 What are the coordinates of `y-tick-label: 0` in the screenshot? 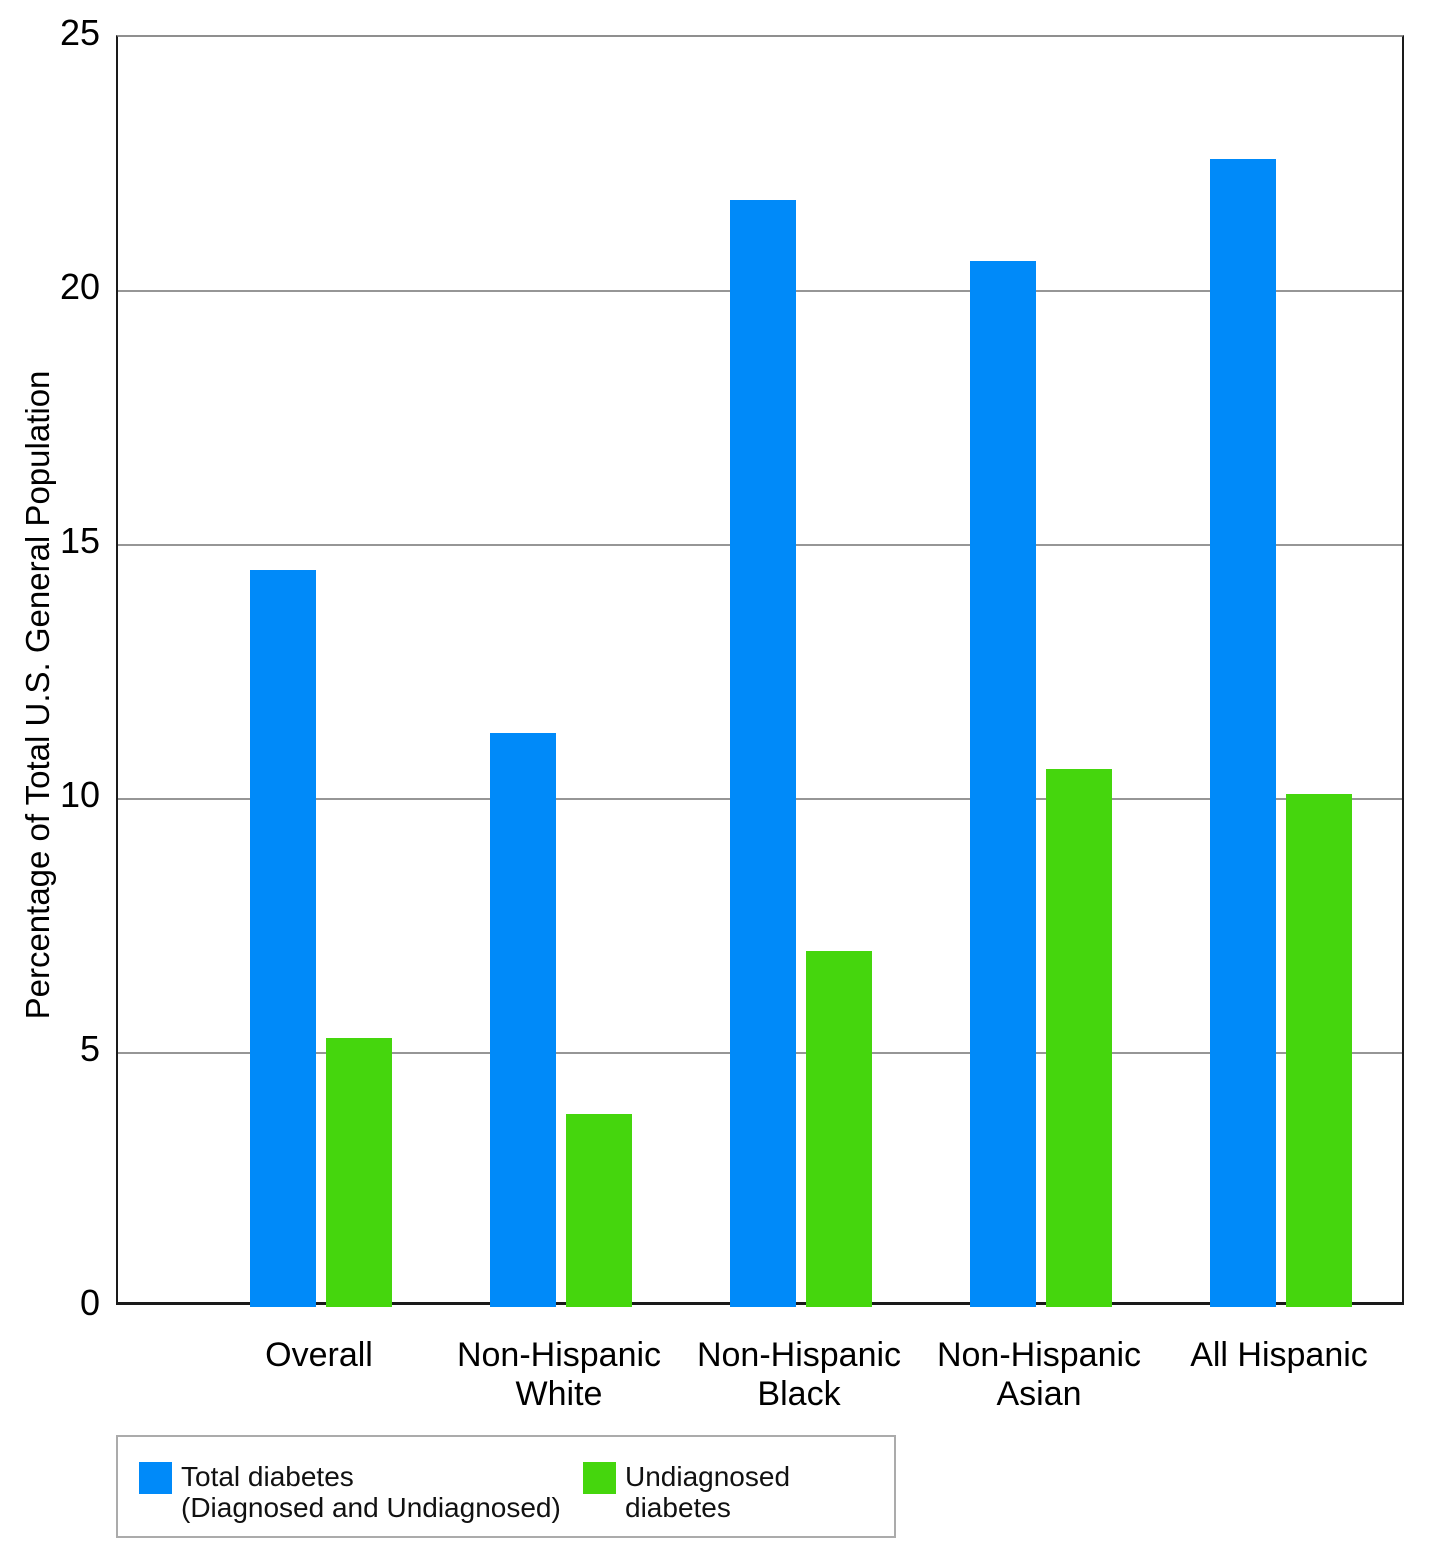 It's located at (89, 1302).